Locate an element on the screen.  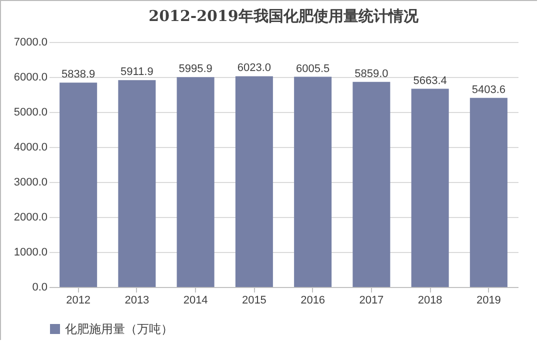
data-label: 5403.6 is located at coordinates (489, 90).